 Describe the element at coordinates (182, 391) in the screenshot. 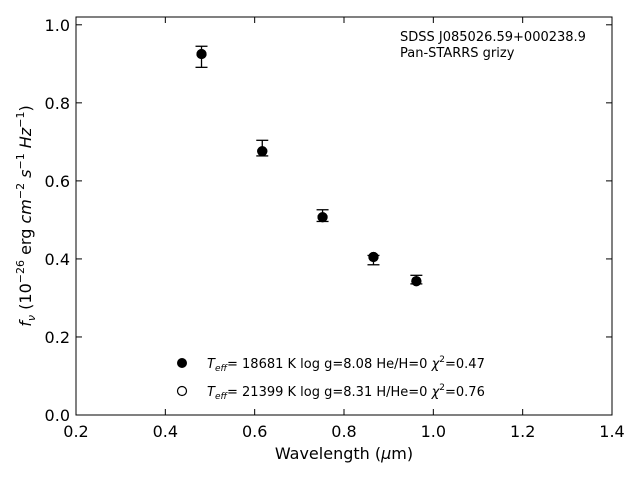

I see `legend-marker-open` at that location.